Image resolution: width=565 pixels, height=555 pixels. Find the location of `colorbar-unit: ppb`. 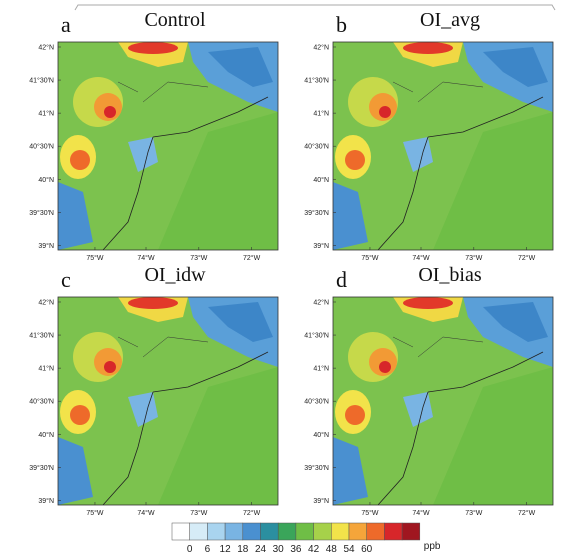

colorbar-unit: ppb is located at coordinates (432, 546).